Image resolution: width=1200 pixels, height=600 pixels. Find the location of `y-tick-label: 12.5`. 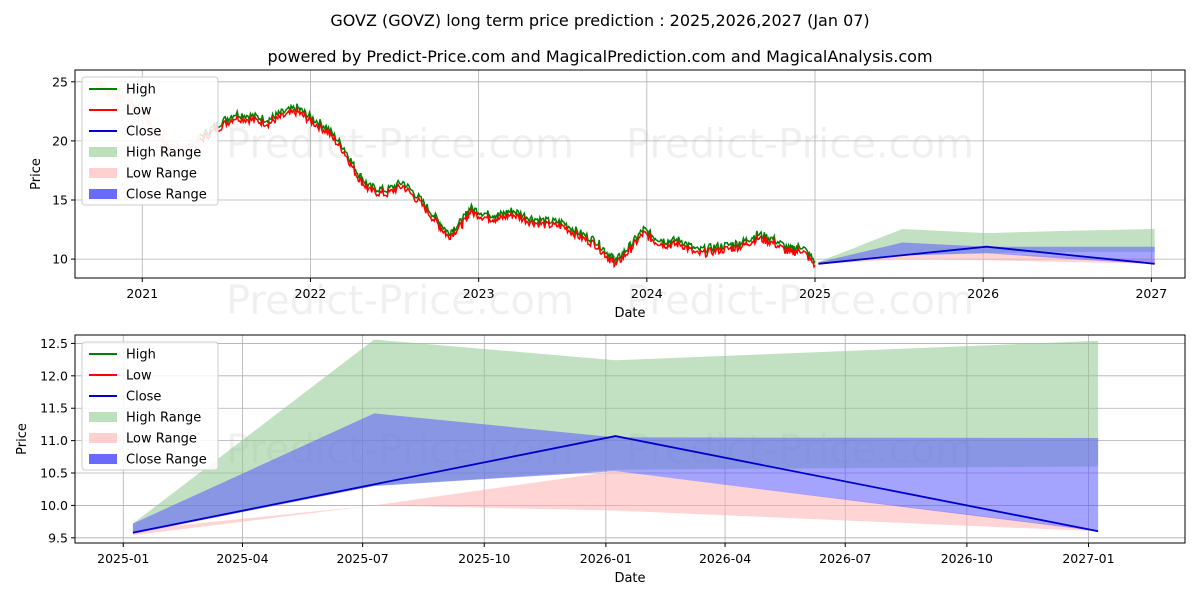

y-tick-label: 12.5 is located at coordinates (54, 343).